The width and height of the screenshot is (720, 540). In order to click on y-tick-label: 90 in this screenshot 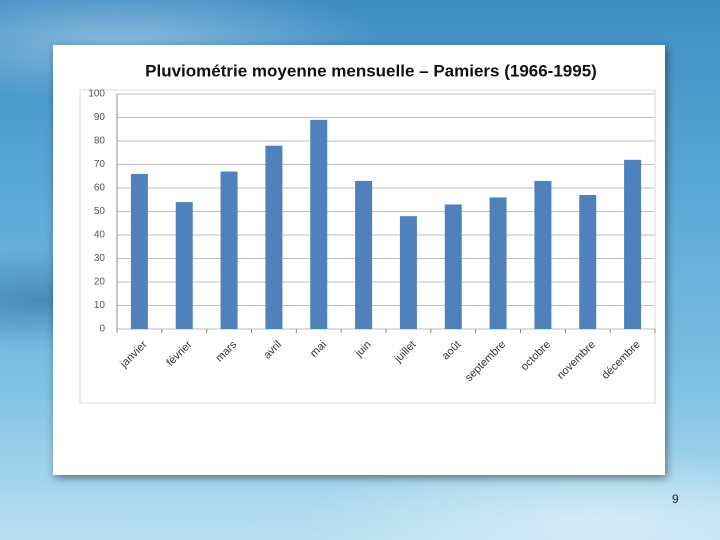, I will do `click(100, 117)`.